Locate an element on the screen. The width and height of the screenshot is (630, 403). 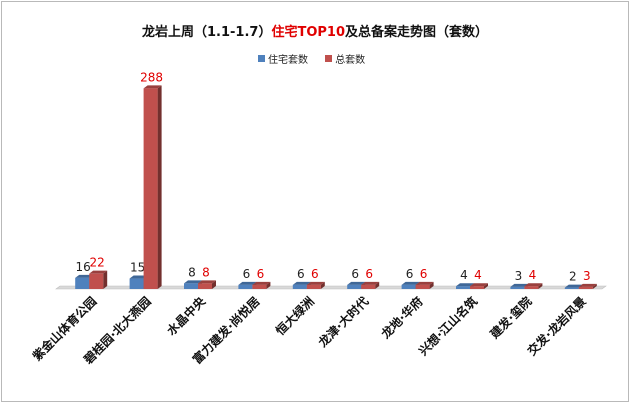
category-label: 交发·龙岩风景 is located at coordinates (556, 326).